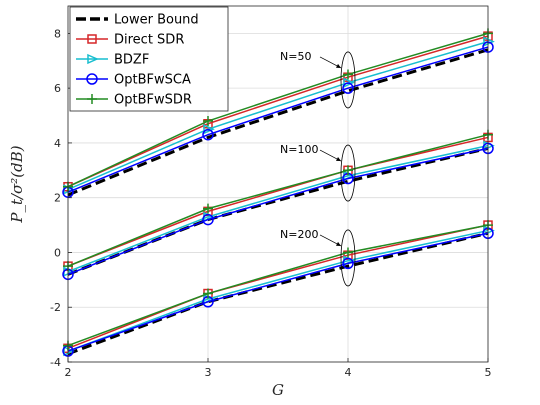  I want to click on legend-label: OptBFwSCA, so click(152, 80).